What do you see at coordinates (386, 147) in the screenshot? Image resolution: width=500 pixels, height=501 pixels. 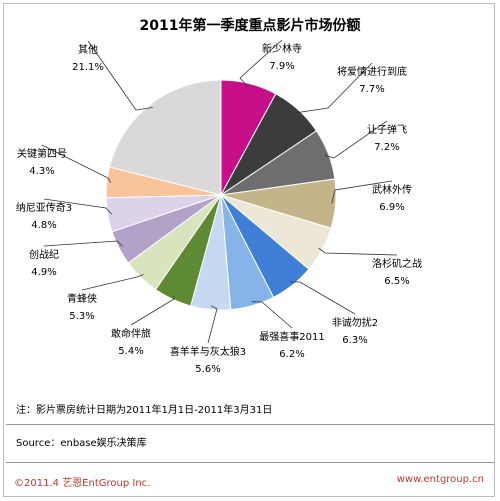 I see `slice-percent-label: 7.2%` at bounding box center [386, 147].